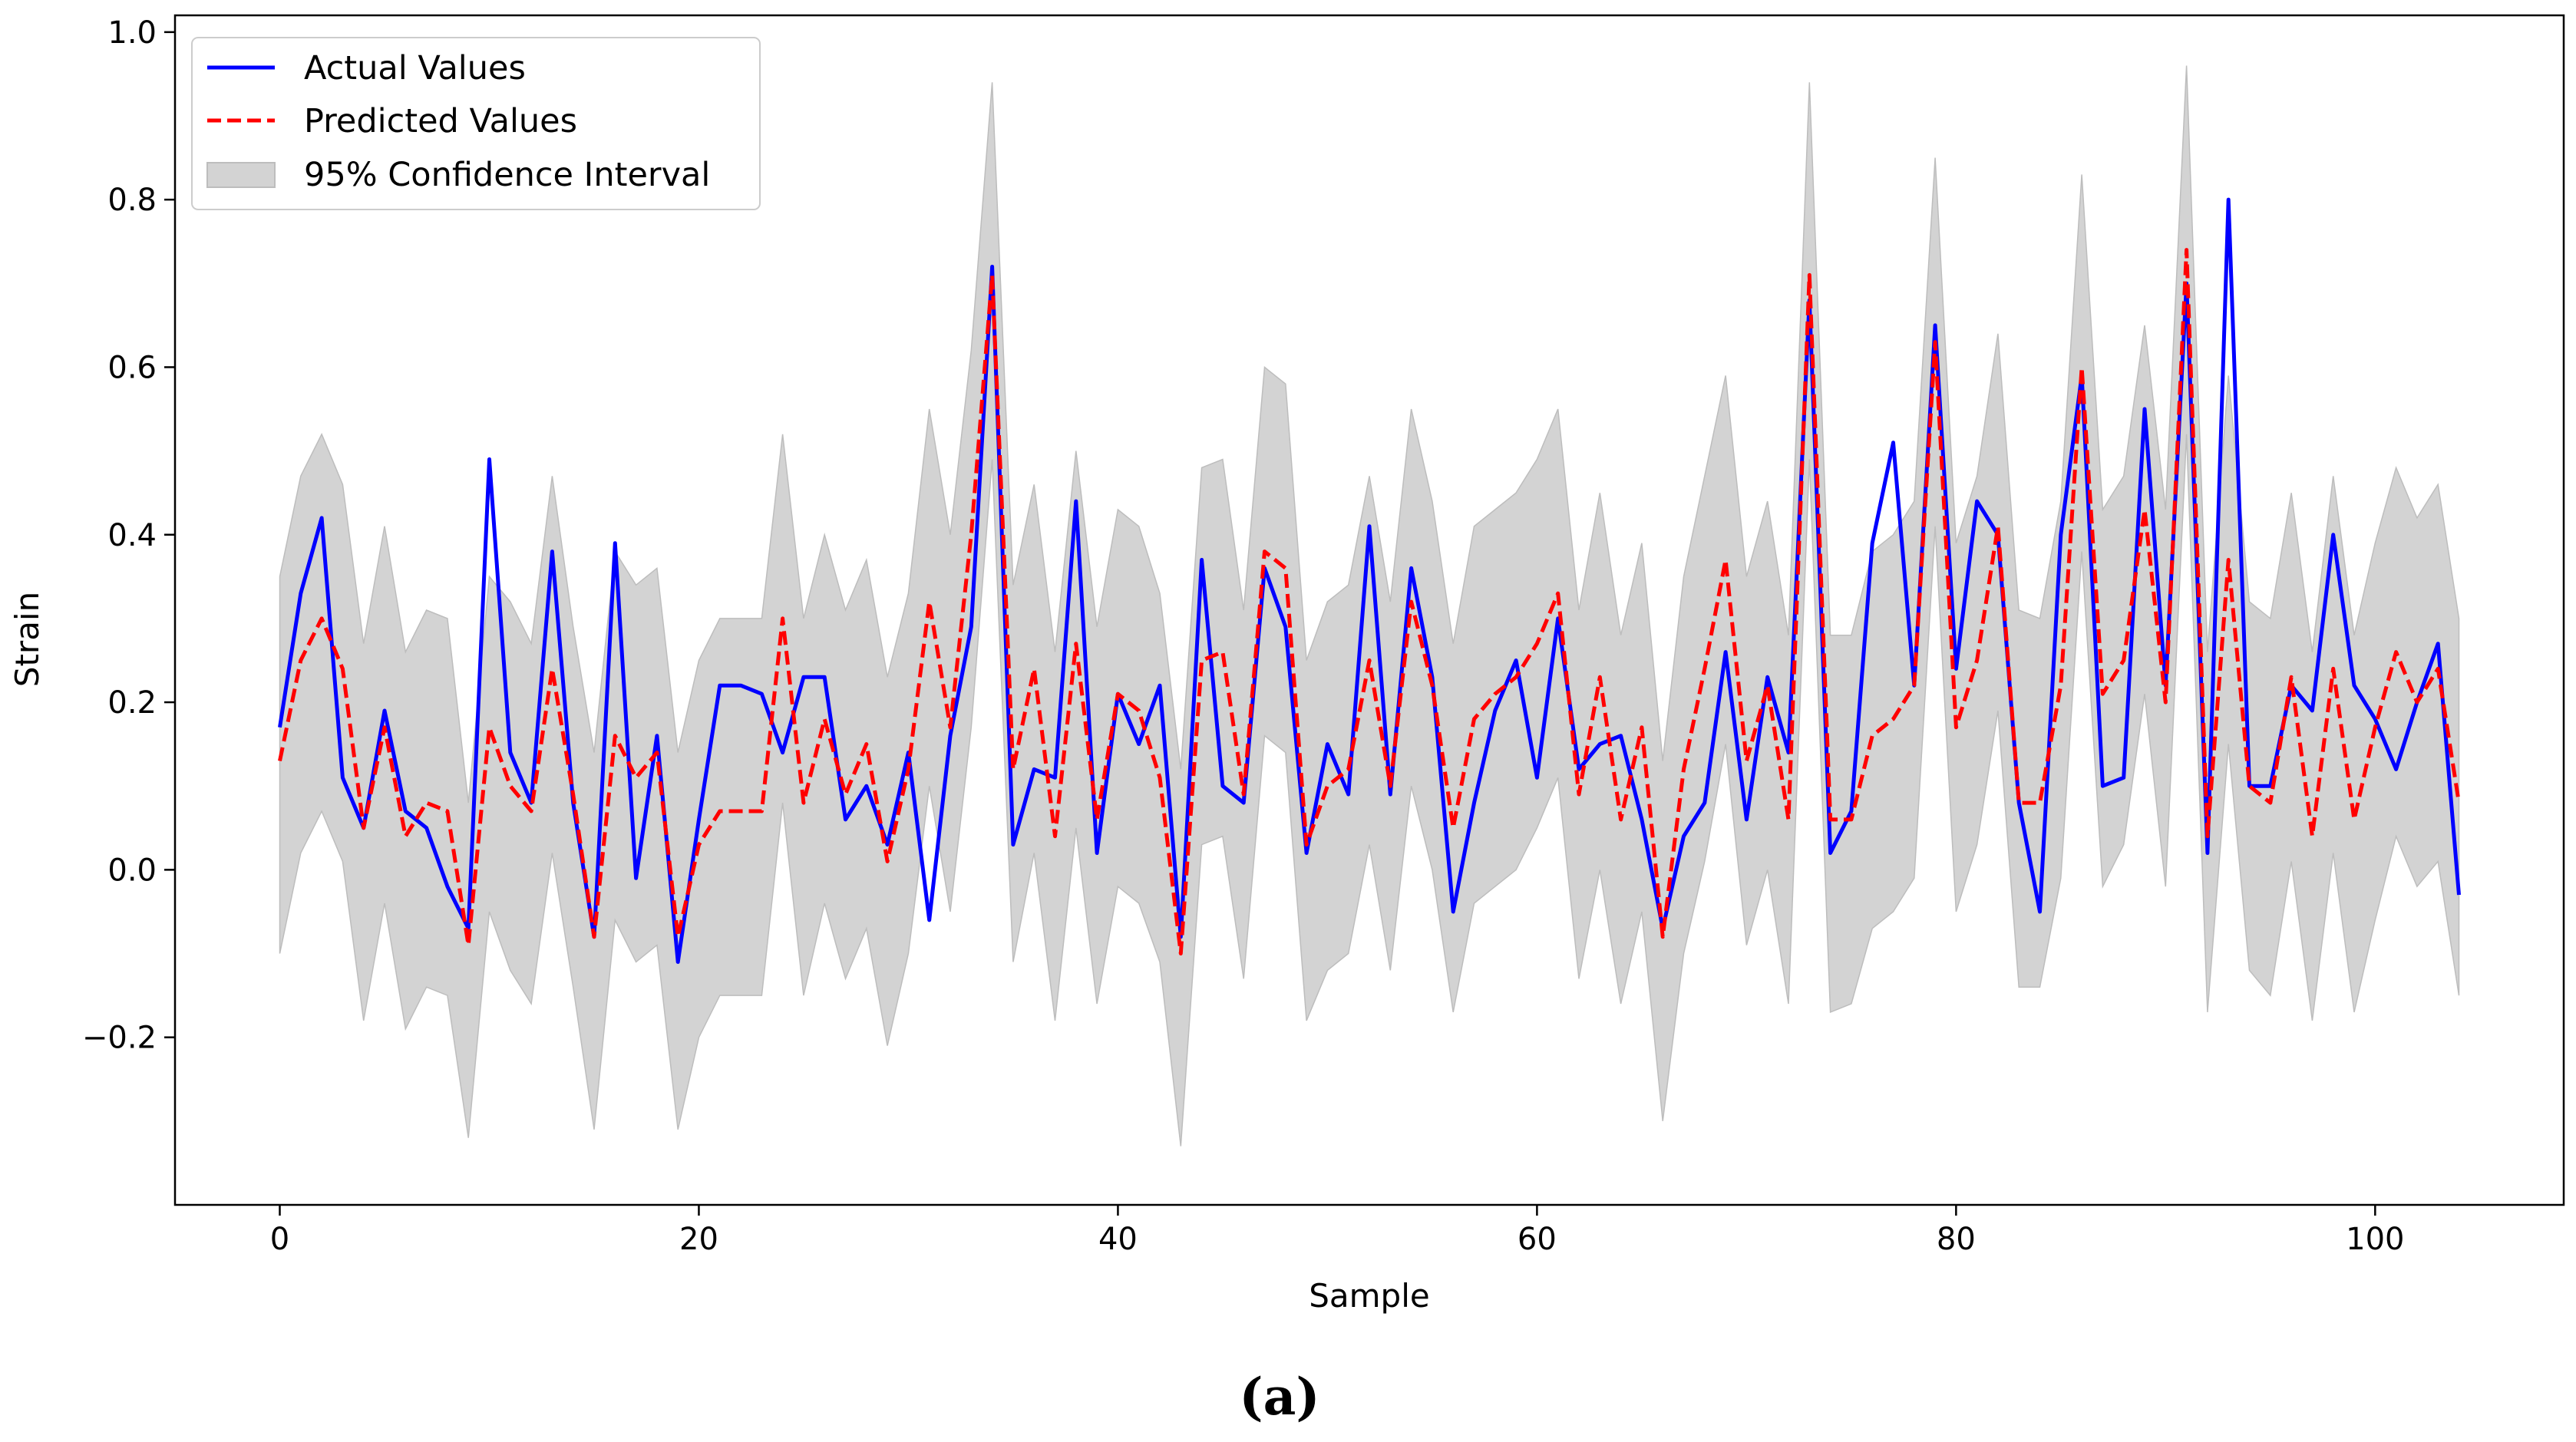 This screenshot has width=2576, height=1442. I want to click on legend-ci-label: 95% Confidence Interval, so click(507, 175).